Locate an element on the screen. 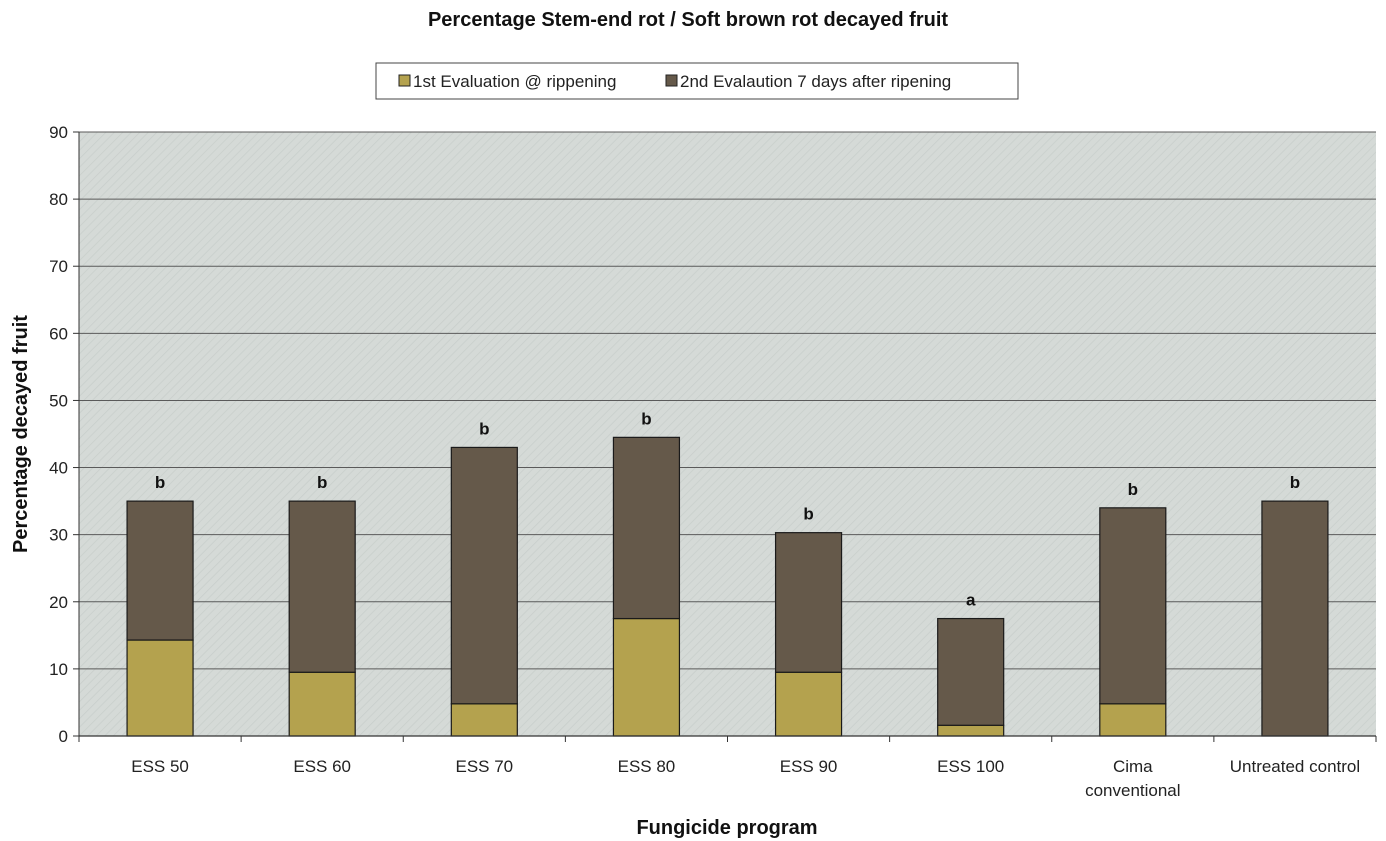 Image resolution: width=1386 pixels, height=841 pixels. x-tick-label: ESS 90 is located at coordinates (809, 766).